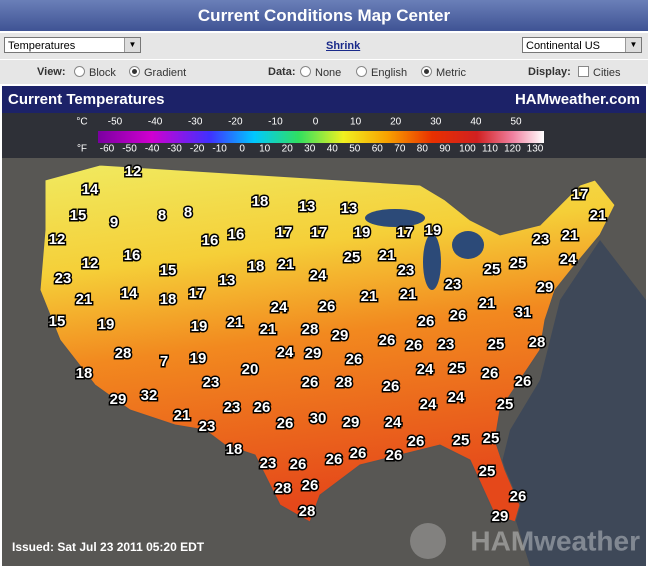 This screenshot has height=567, width=648. I want to click on view-label: View:, so click(51, 72).